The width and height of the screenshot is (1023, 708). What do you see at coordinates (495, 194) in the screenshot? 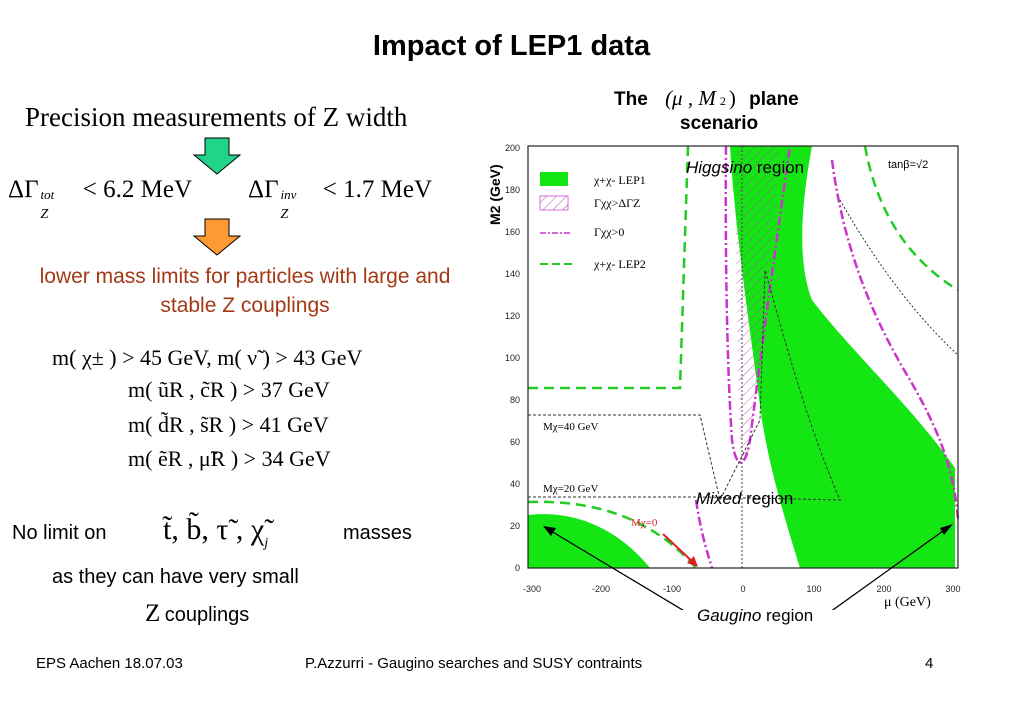
I see `y-axis-label: M2 (GeV)` at bounding box center [495, 194].